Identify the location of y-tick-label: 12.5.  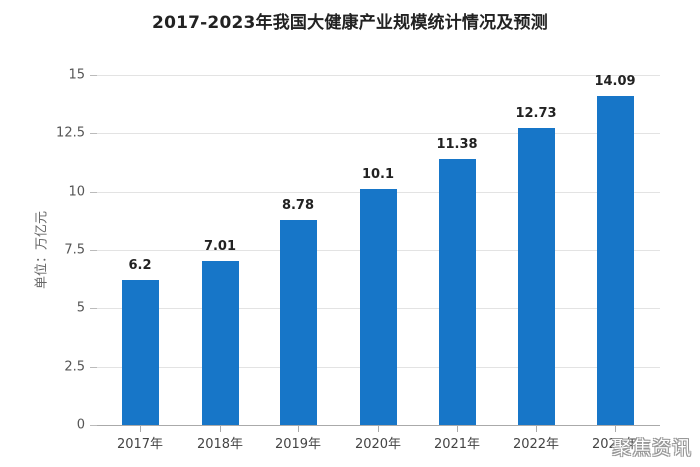
(70, 133).